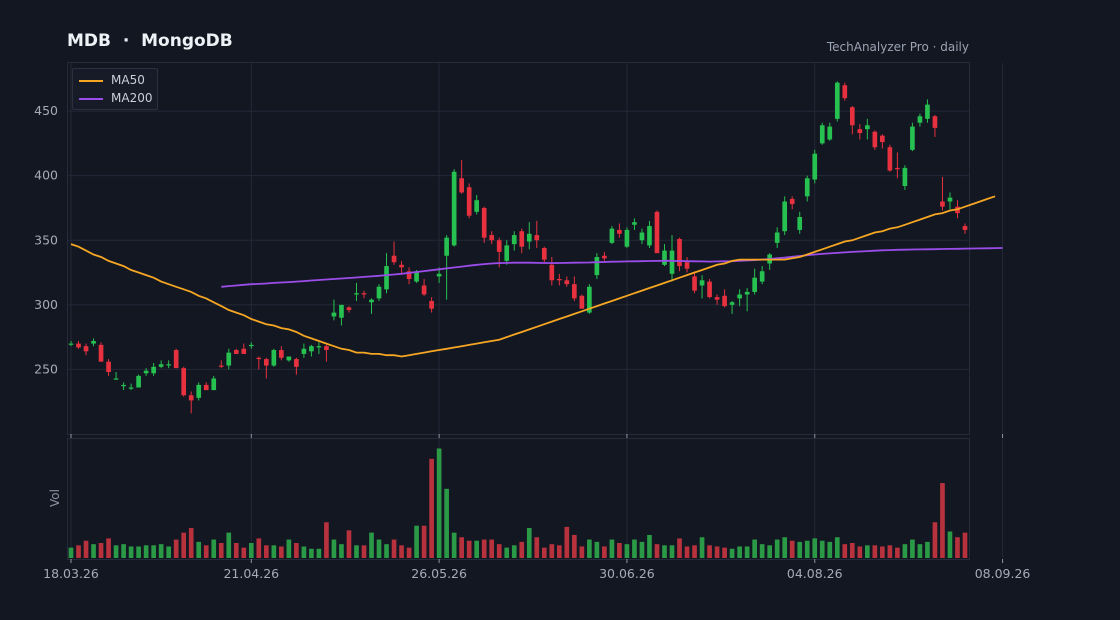 This screenshot has width=1120, height=620. Describe the element at coordinates (612, 267) in the screenshot. I see `ma200-line` at that location.